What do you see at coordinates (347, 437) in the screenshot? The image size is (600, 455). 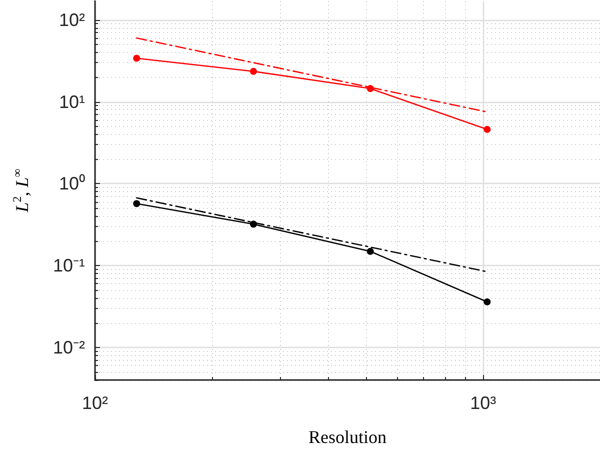 I see `x-axis-title: Resolution` at bounding box center [347, 437].